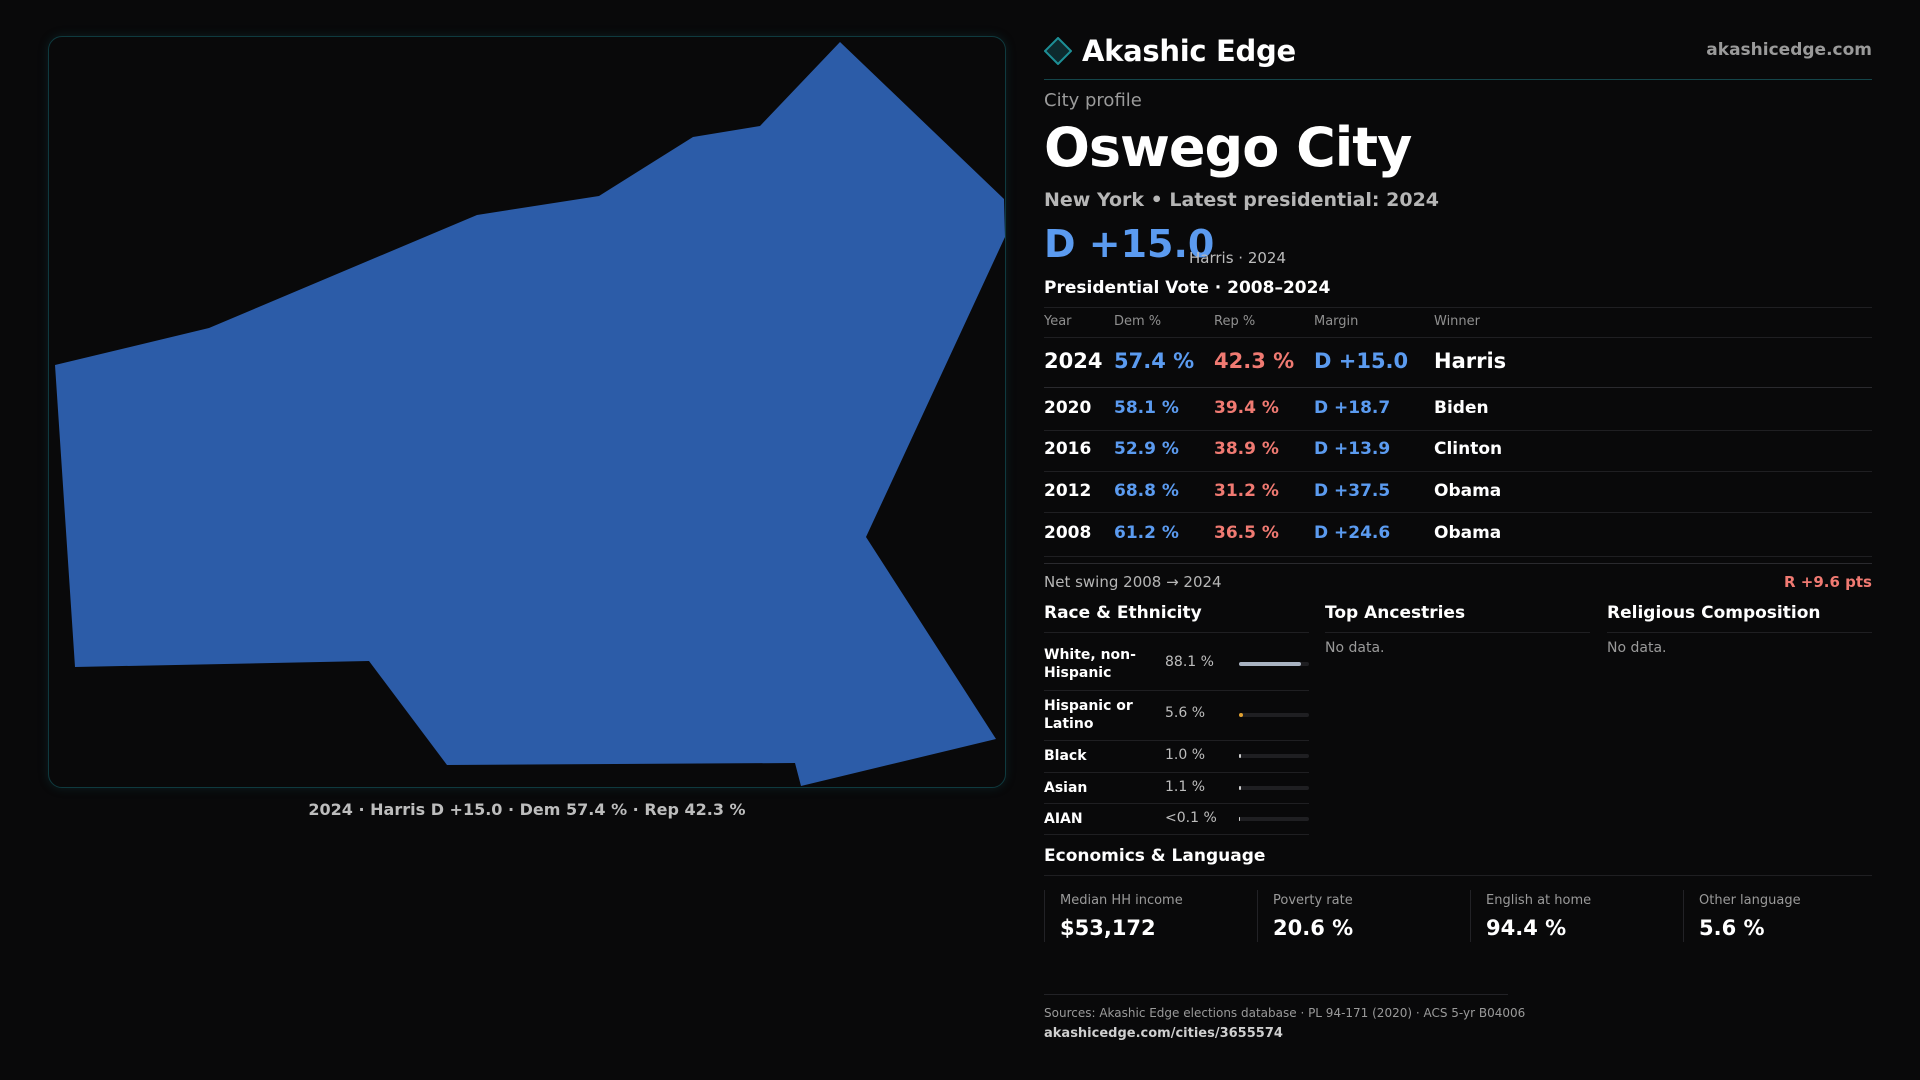 Image resolution: width=1920 pixels, height=1080 pixels. I want to click on diamond-logo-icon, so click(1058, 51).